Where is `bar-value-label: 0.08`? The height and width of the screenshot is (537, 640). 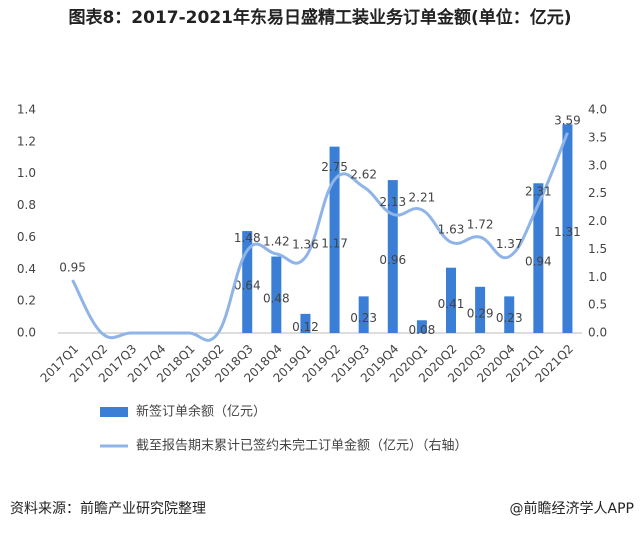 bar-value-label: 0.08 is located at coordinates (422, 330).